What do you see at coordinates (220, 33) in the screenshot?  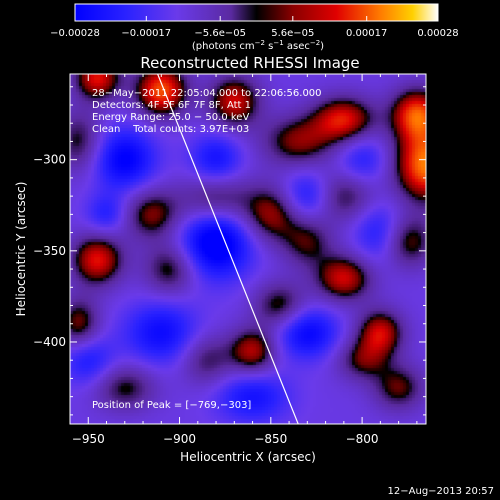 I see `colorbar-tick-label: −5.6e−05` at bounding box center [220, 33].